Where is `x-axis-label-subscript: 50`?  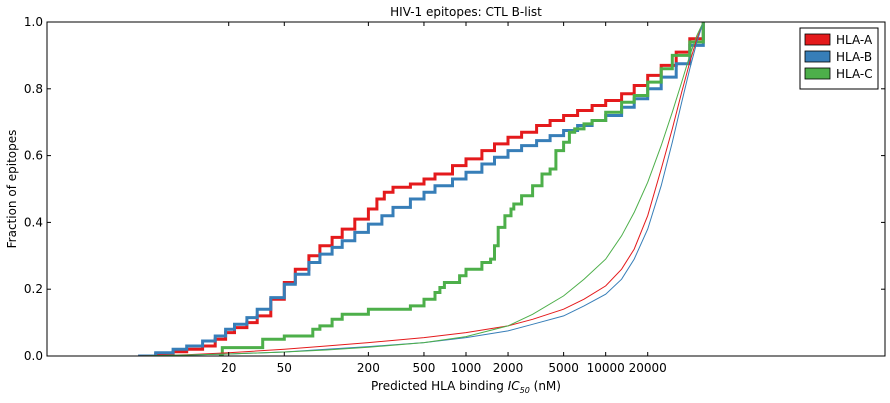 x-axis-label-subscript: 50 is located at coordinates (525, 390).